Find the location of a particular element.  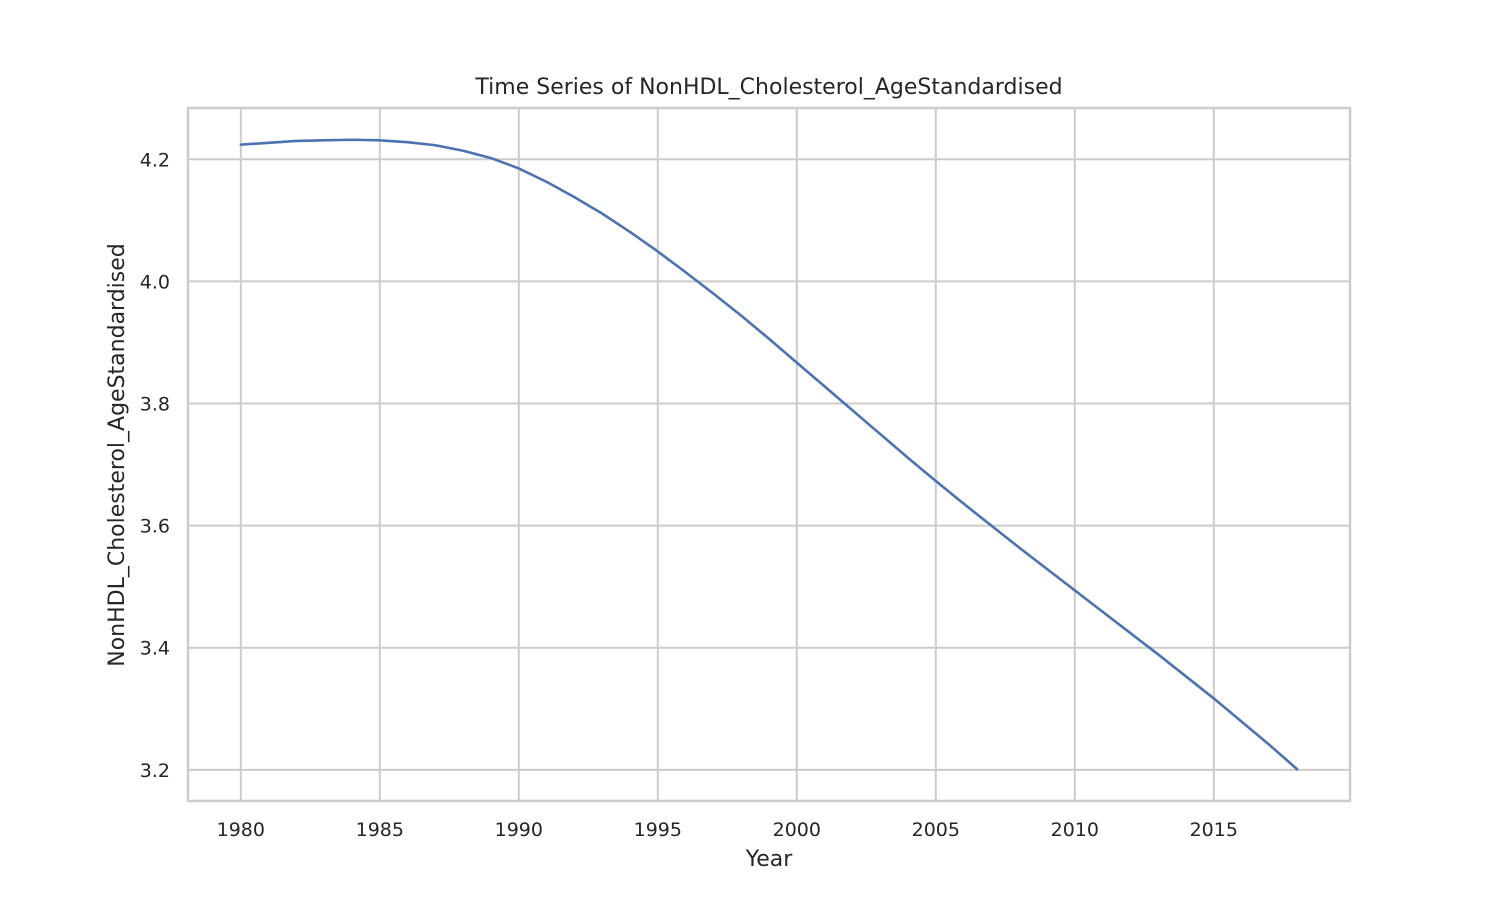

x-tick-label: 2005 is located at coordinates (936, 830).